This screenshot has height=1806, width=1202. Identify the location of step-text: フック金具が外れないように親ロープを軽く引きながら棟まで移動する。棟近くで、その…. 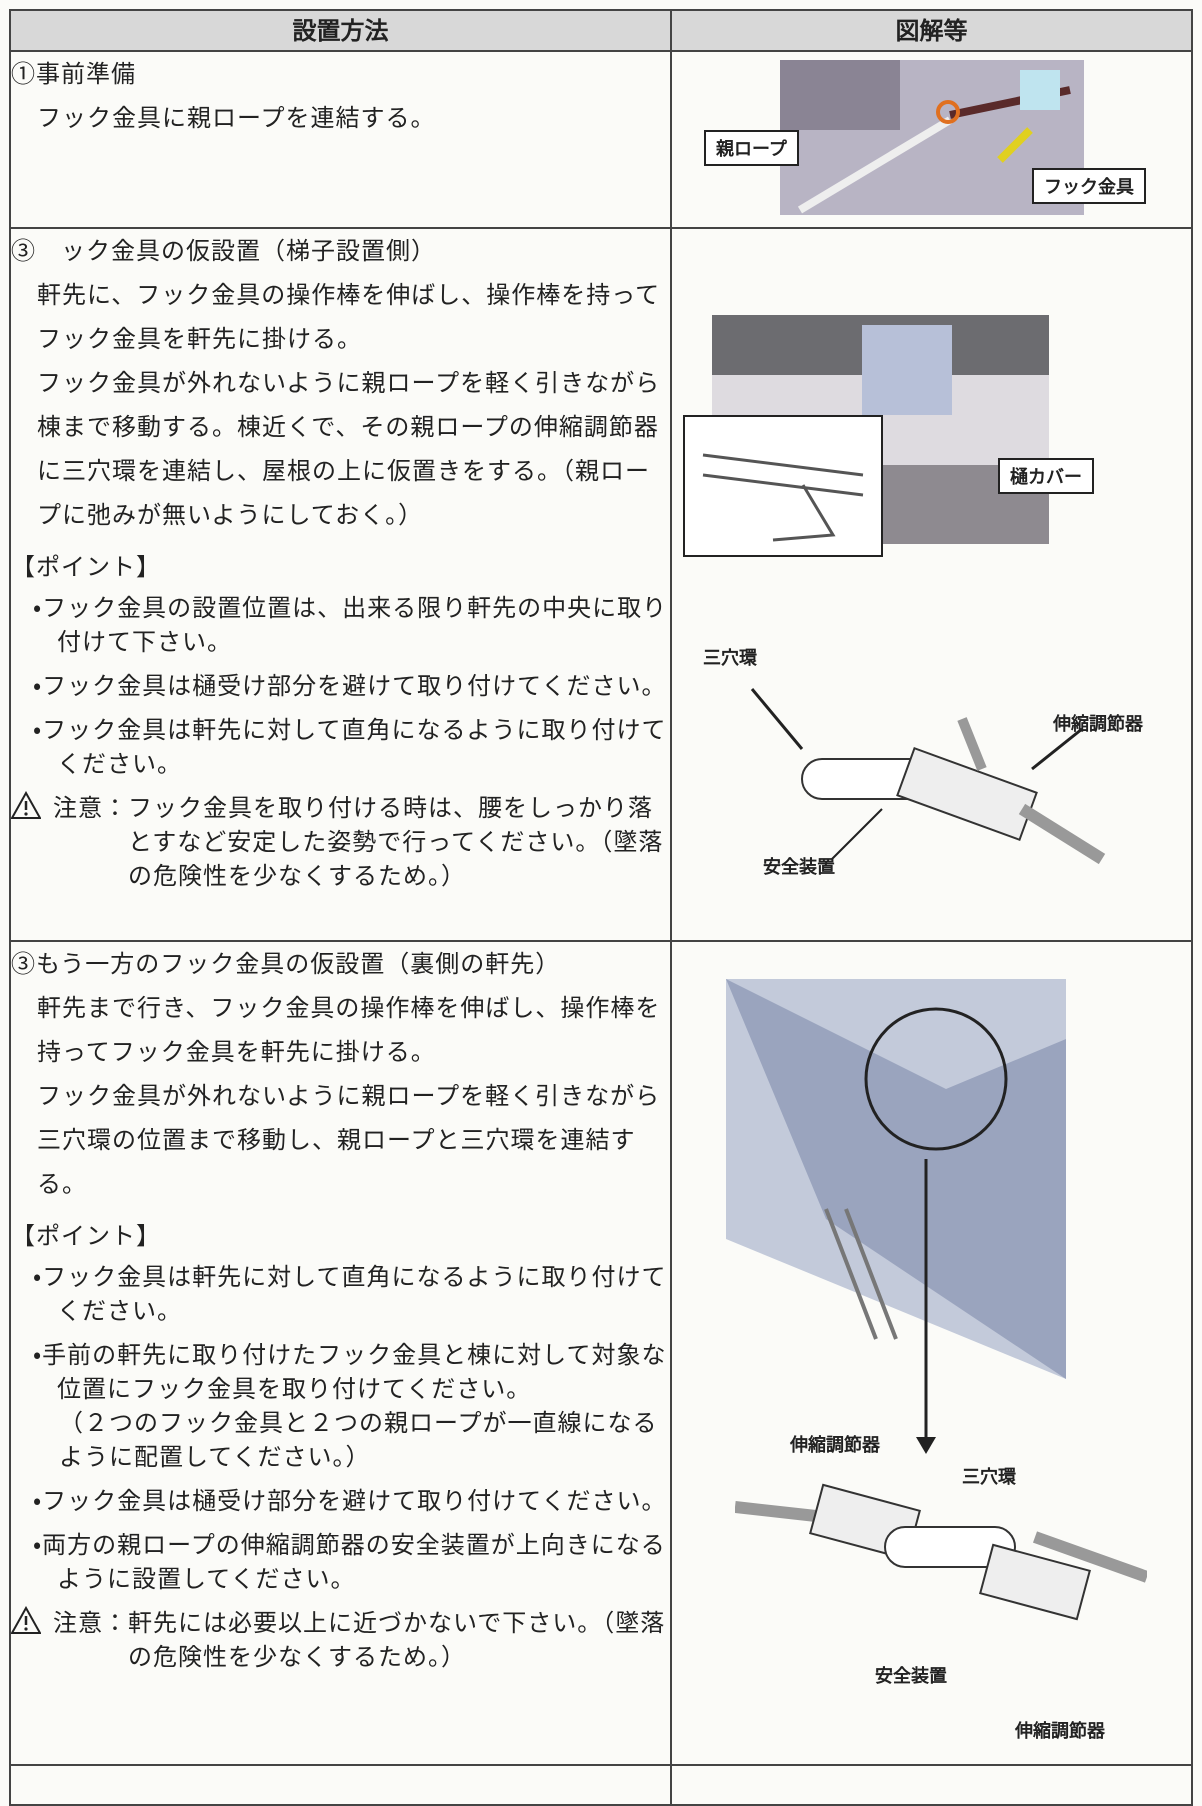
(349, 449).